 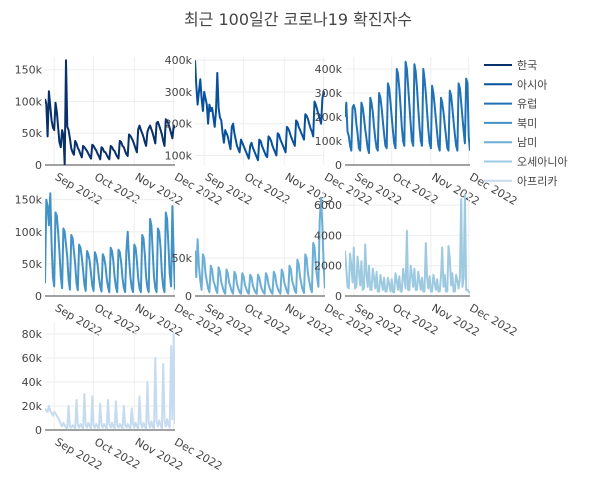 What do you see at coordinates (510, 142) in the screenshot?
I see `legend-item-5: 남미` at bounding box center [510, 142].